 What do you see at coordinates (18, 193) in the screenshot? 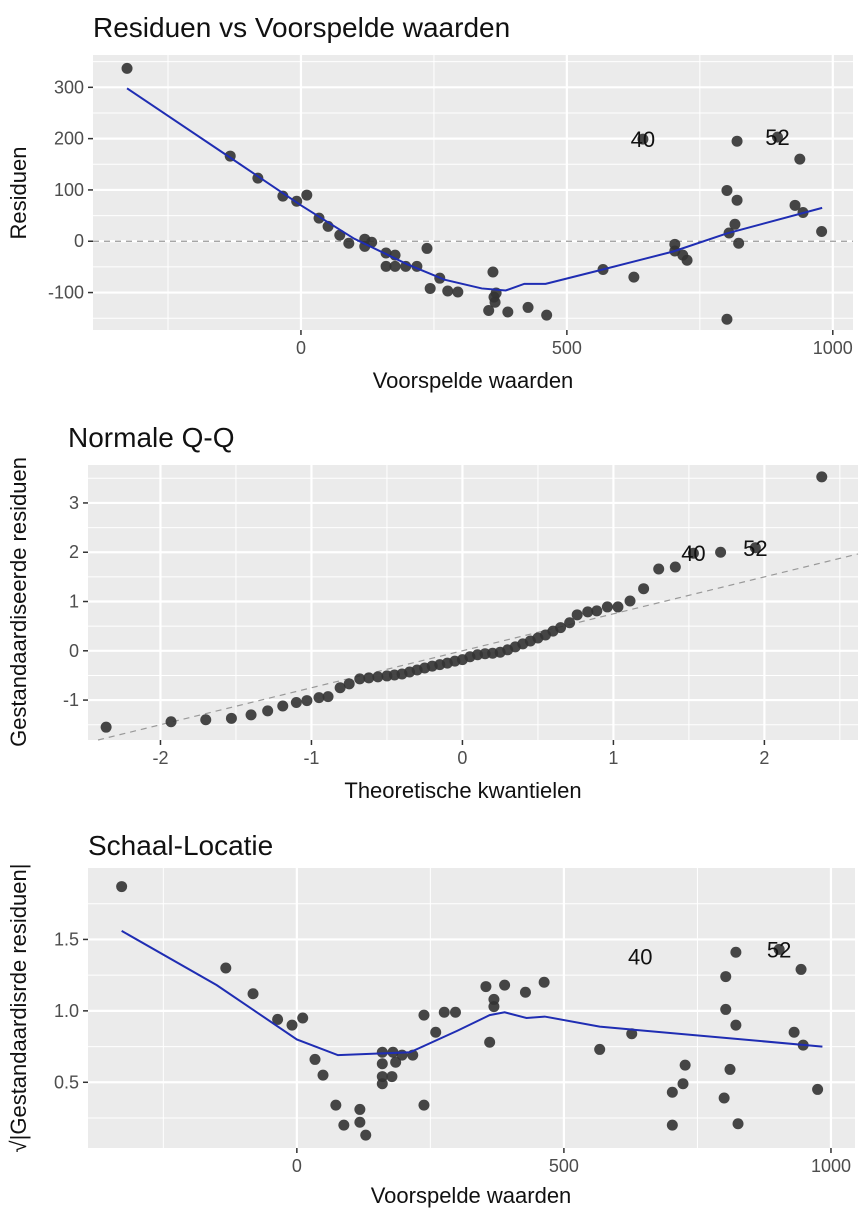
I see `y-axis-label: Residuen` at bounding box center [18, 193].